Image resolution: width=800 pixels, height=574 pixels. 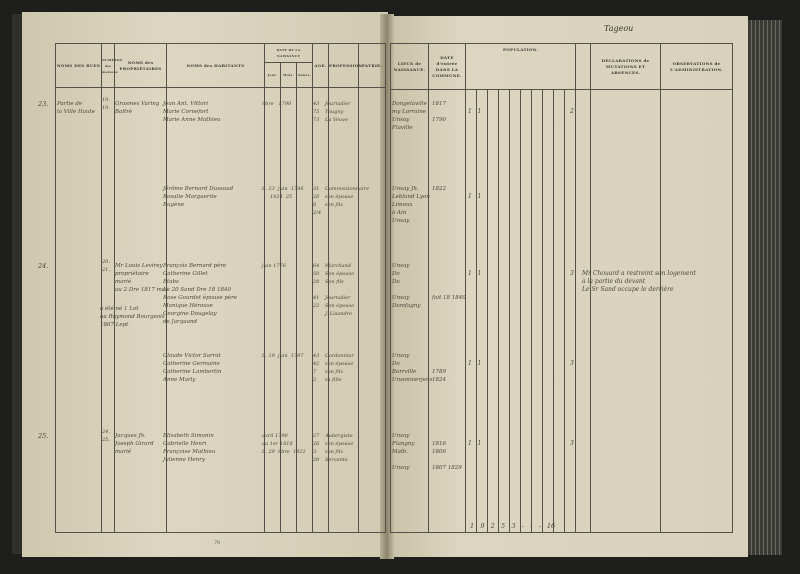 I want to click on header-month: Mois., so click(x=288, y=75).